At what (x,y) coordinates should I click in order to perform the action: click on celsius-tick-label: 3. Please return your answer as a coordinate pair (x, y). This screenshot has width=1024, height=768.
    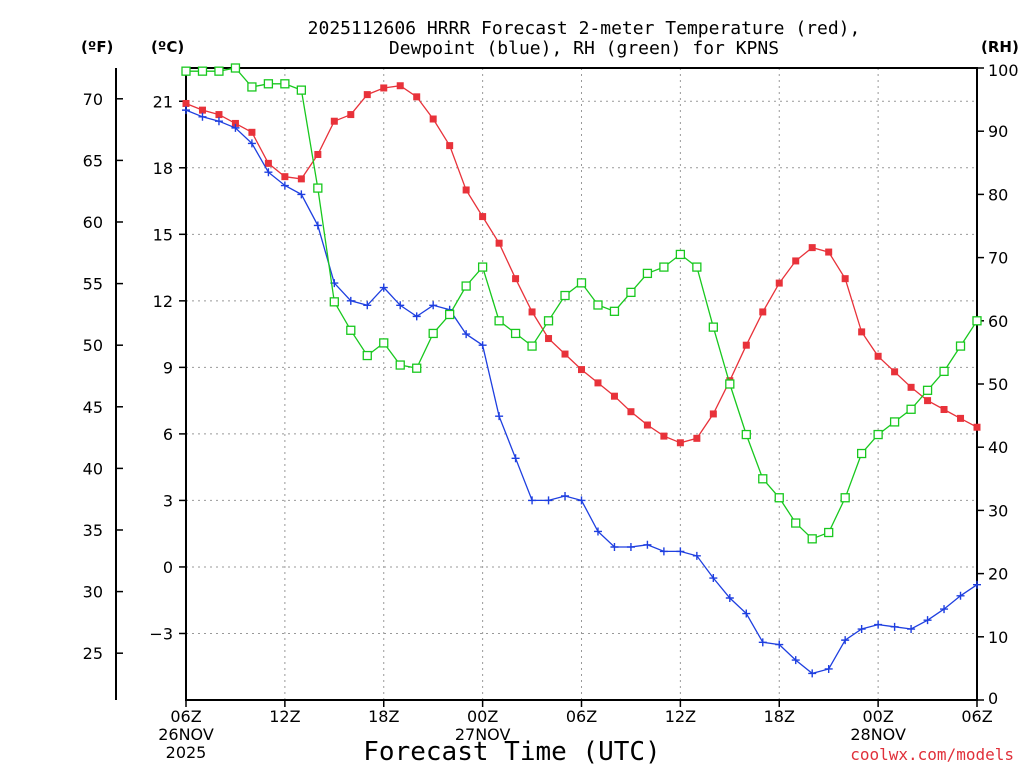
    Looking at the image, I should click on (168, 500).